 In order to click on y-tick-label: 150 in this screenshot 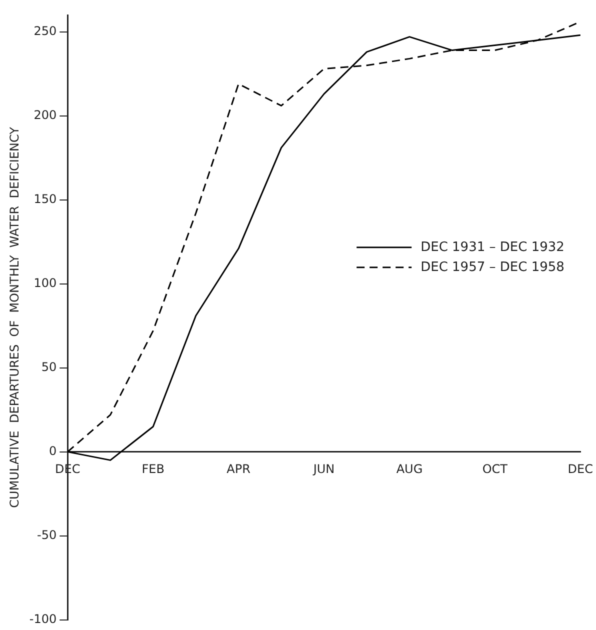, I will do `click(45, 199)`.